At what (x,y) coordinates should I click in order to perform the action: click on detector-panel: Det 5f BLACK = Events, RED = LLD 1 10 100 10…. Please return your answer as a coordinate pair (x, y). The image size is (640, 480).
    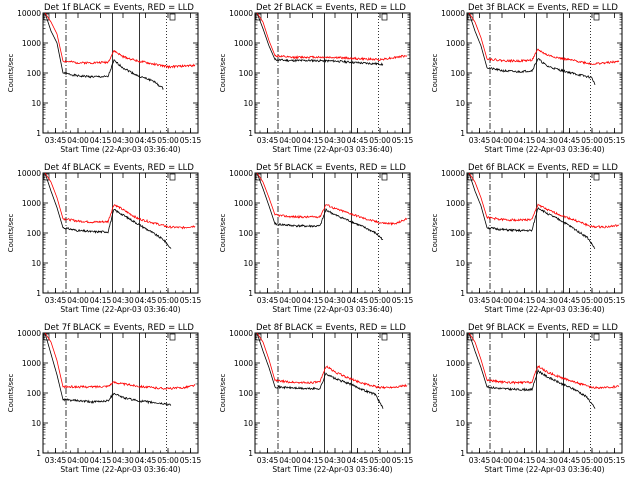
    Looking at the image, I should click on (316, 238).